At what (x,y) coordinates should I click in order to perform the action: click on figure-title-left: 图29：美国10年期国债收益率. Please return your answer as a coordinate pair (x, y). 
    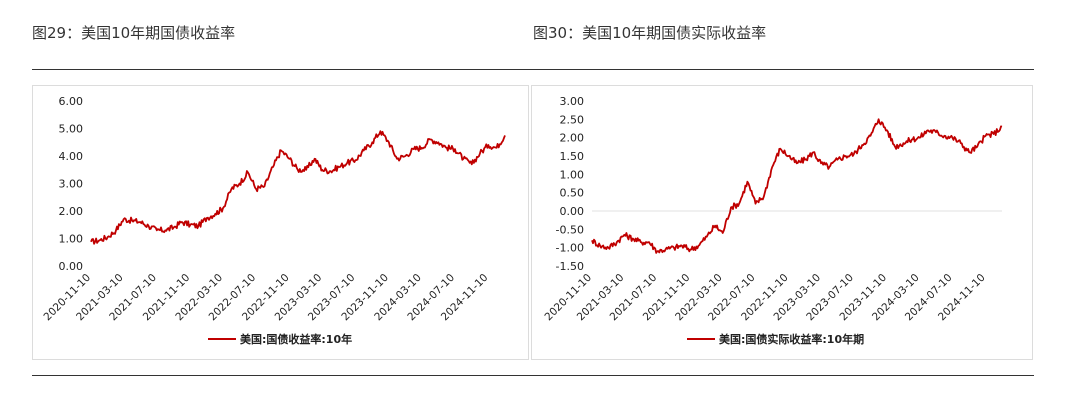
    Looking at the image, I should click on (134, 33).